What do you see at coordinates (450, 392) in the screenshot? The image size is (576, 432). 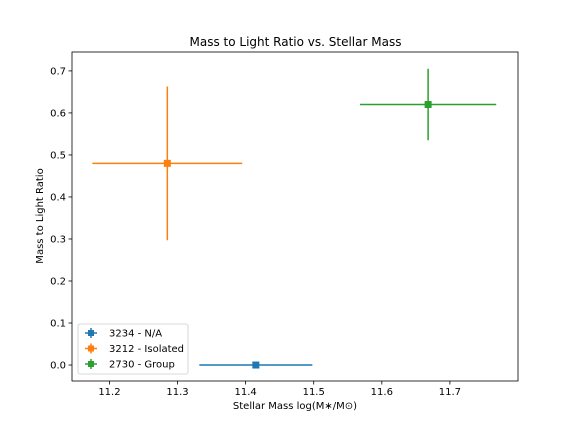 I see `x-tick-label: 11.7` at bounding box center [450, 392].